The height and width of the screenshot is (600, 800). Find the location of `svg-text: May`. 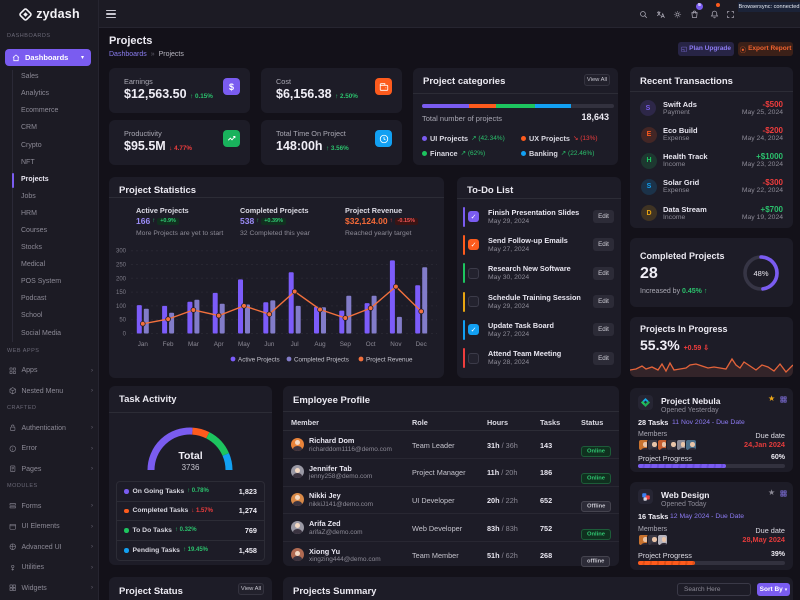

svg-text: May is located at coordinates (244, 344).